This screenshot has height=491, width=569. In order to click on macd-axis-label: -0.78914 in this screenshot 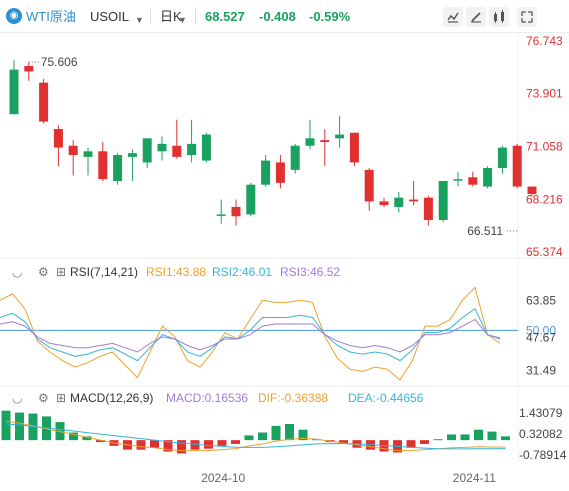, I will do `click(543, 455)`.